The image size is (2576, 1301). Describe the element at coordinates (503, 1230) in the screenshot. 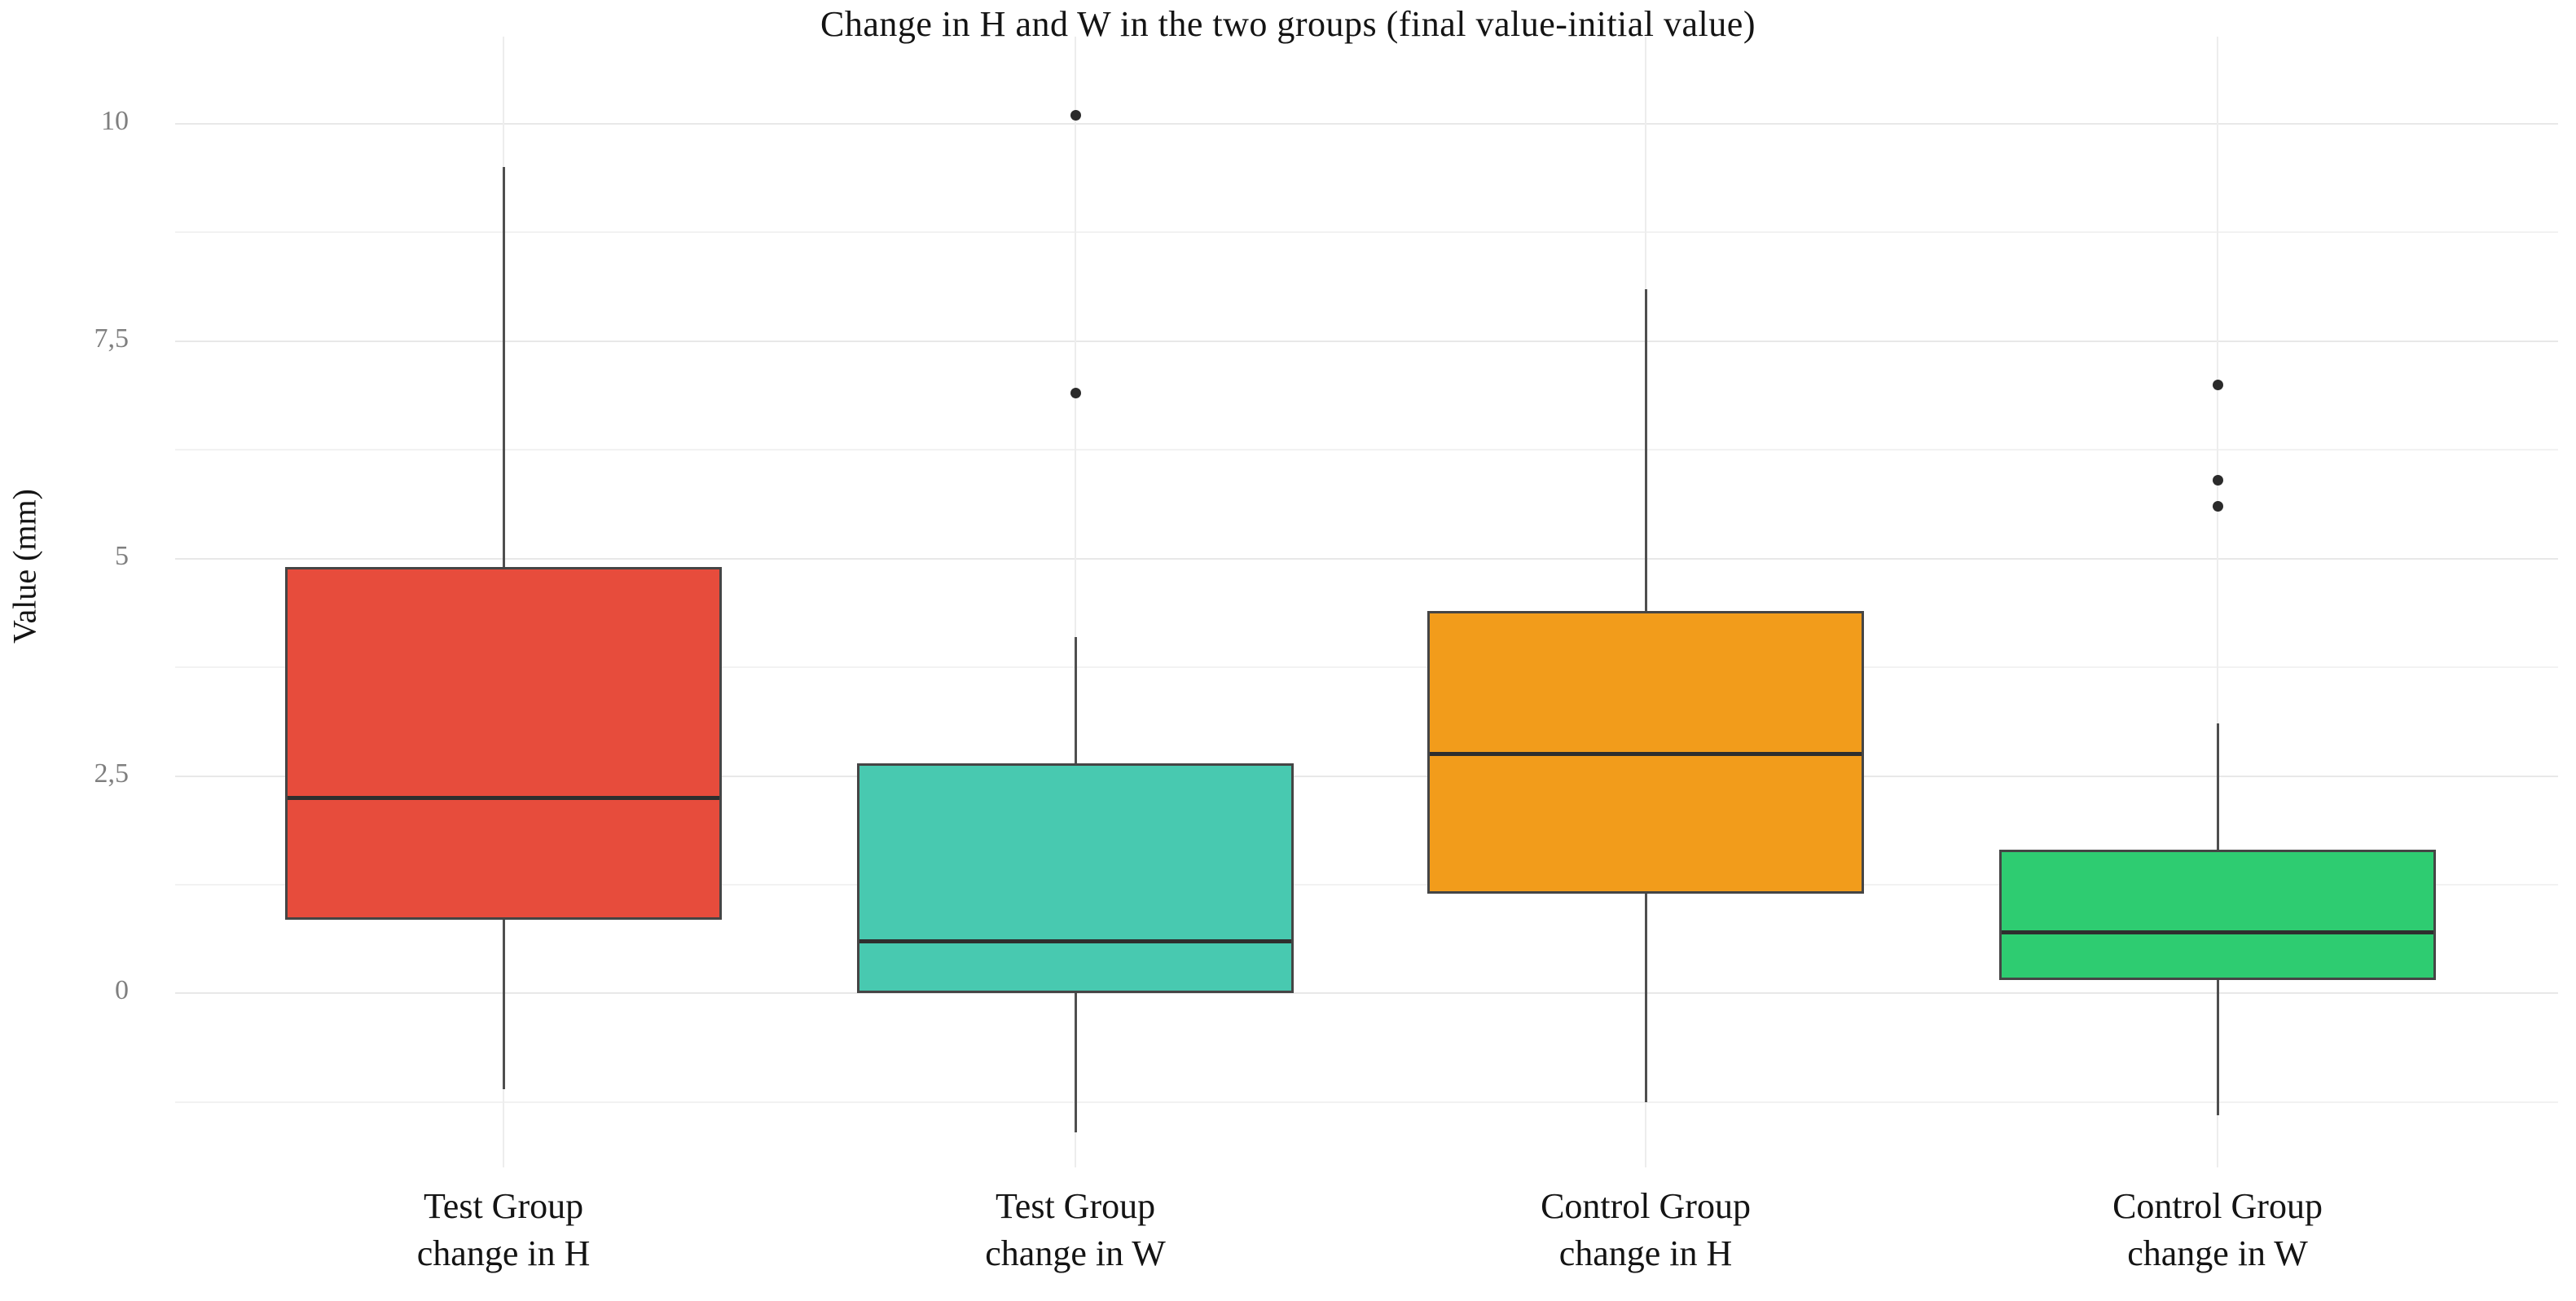

I see `x-category-label: Test Group change in H` at that location.